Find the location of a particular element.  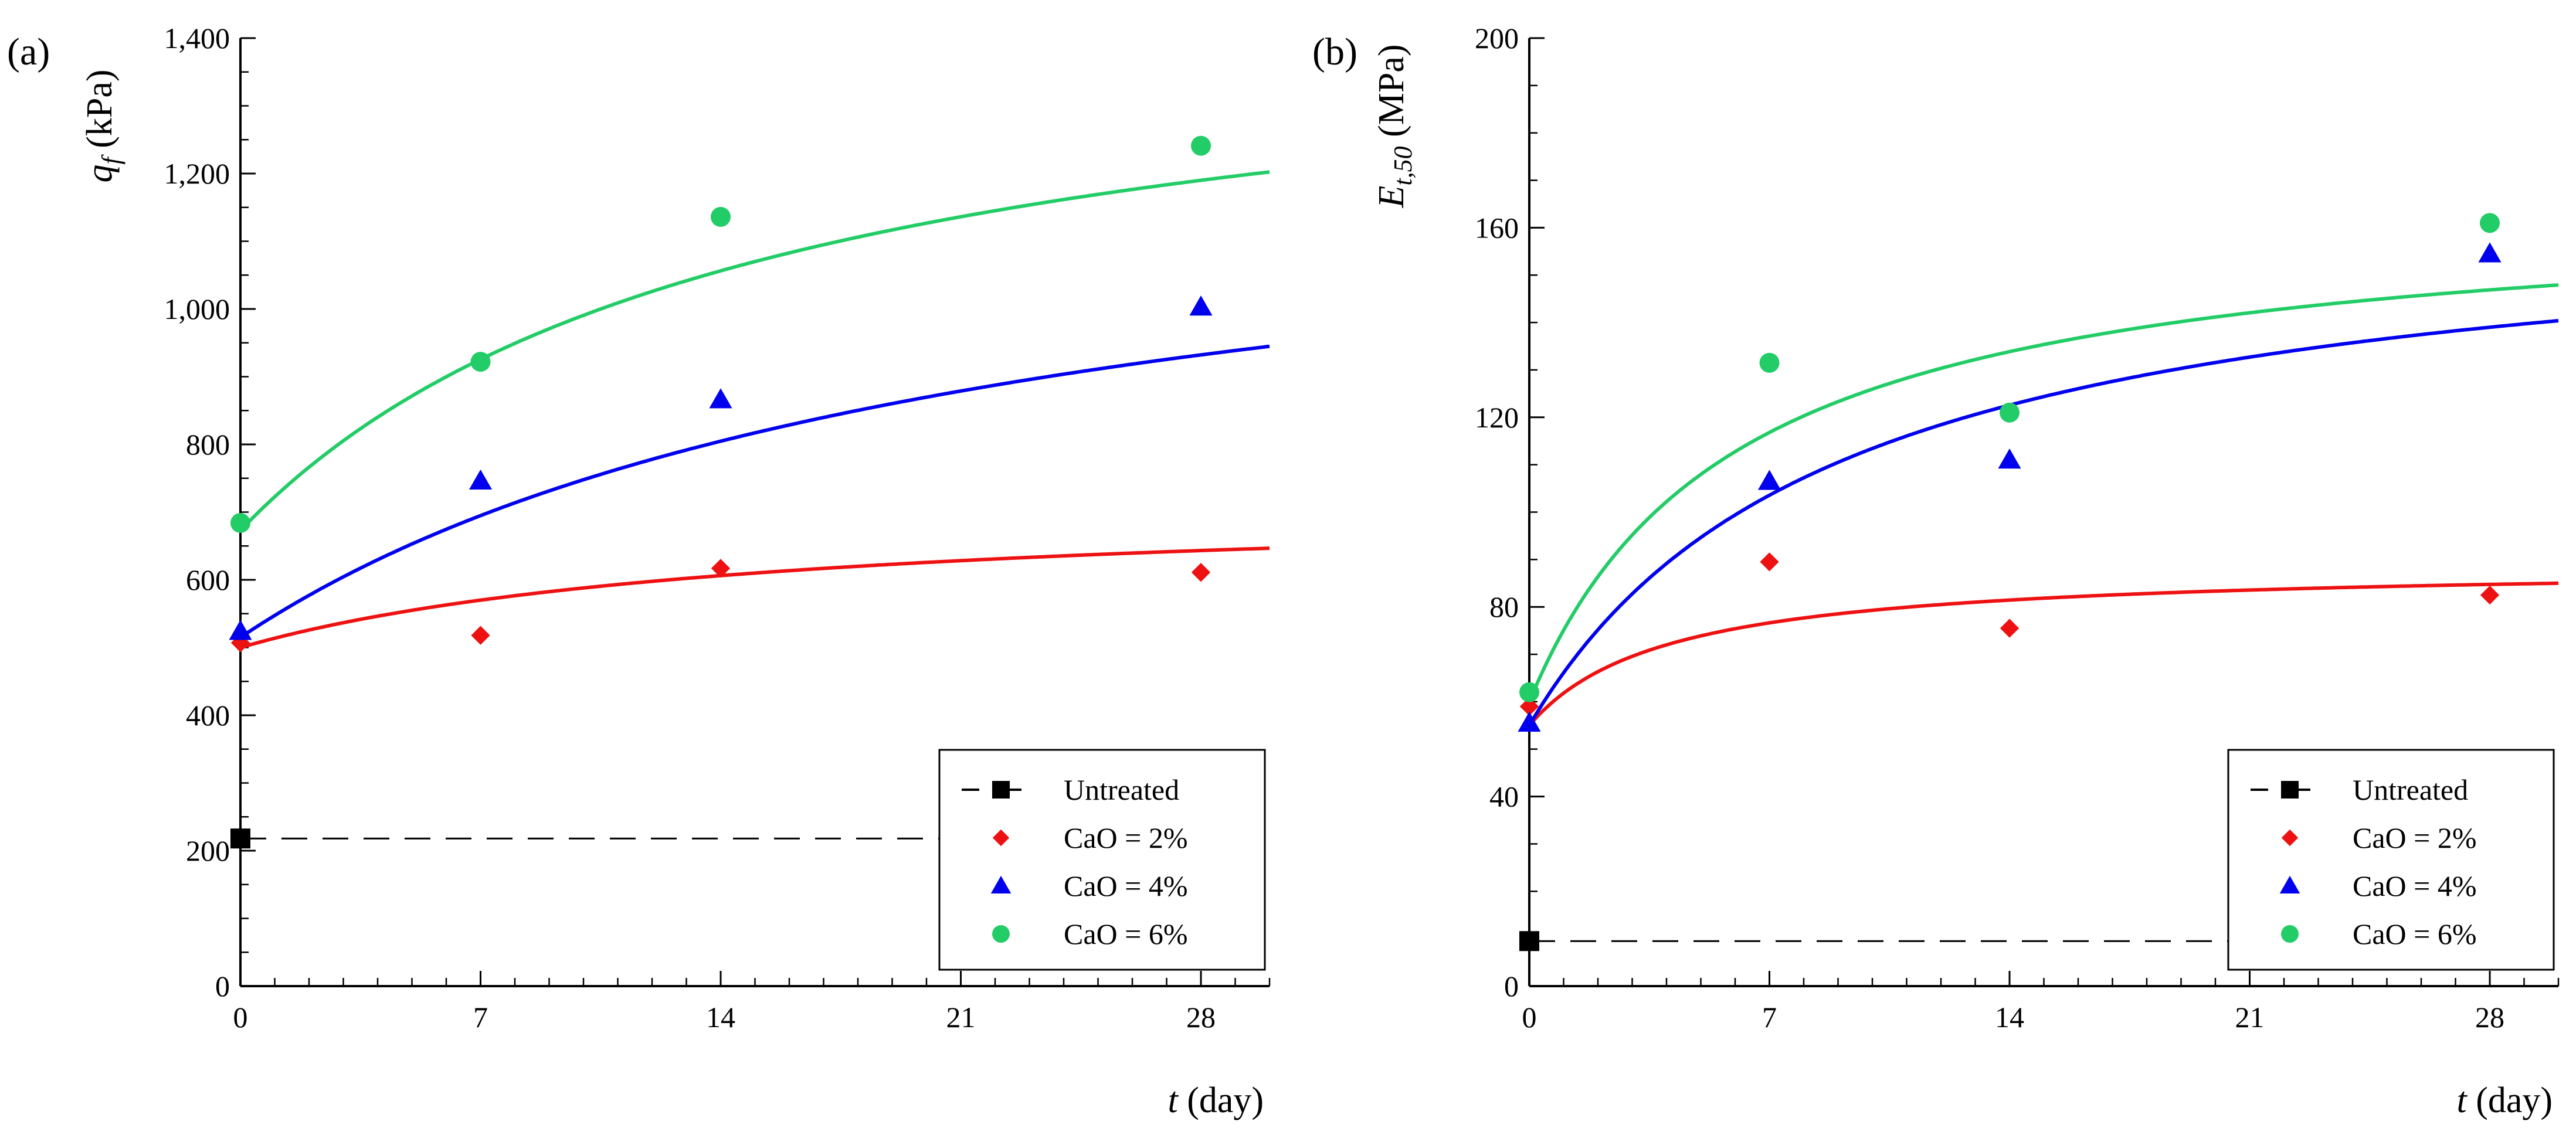

y-tick-label: 1,000 is located at coordinates (197, 309).